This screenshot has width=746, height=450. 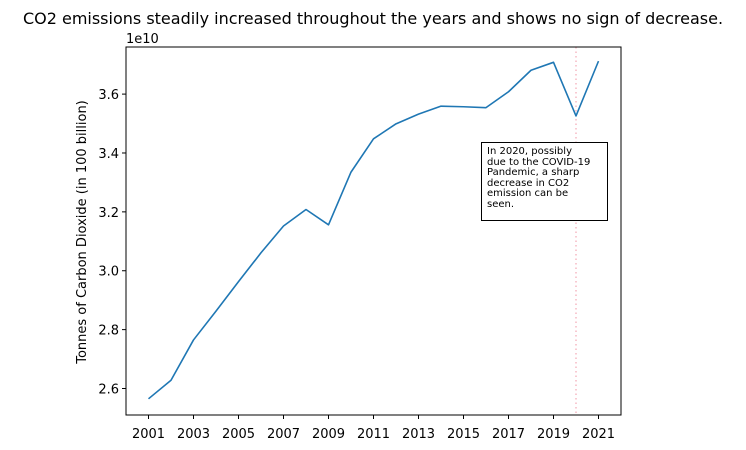 What do you see at coordinates (108, 272) in the screenshot?
I see `y-tick-label: 3.0` at bounding box center [108, 272].